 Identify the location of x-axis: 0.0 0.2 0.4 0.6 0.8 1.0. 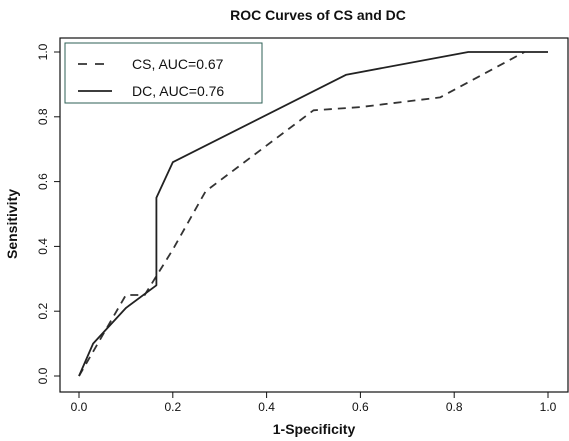
(314, 403).